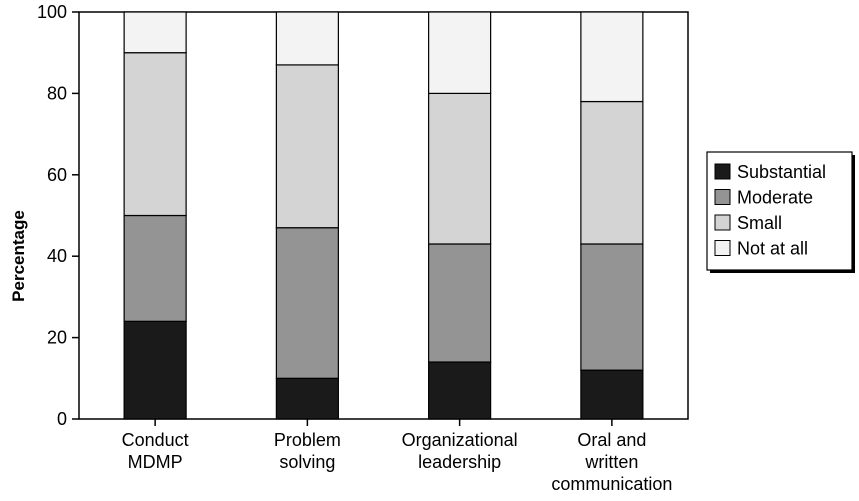 The width and height of the screenshot is (859, 501). Describe the element at coordinates (57, 93) in the screenshot. I see `y-tick-label: 80` at that location.